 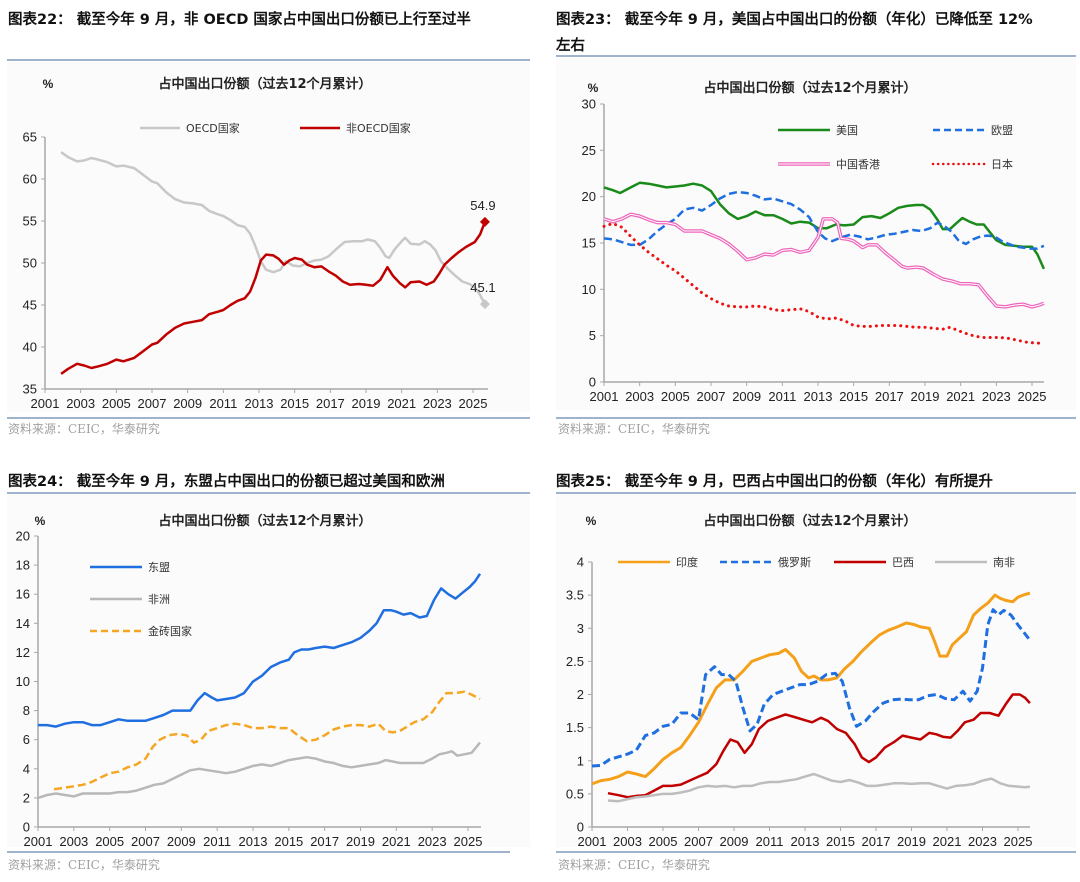 What do you see at coordinates (858, 164) in the screenshot?
I see `legend-label: 中国香港` at bounding box center [858, 164].